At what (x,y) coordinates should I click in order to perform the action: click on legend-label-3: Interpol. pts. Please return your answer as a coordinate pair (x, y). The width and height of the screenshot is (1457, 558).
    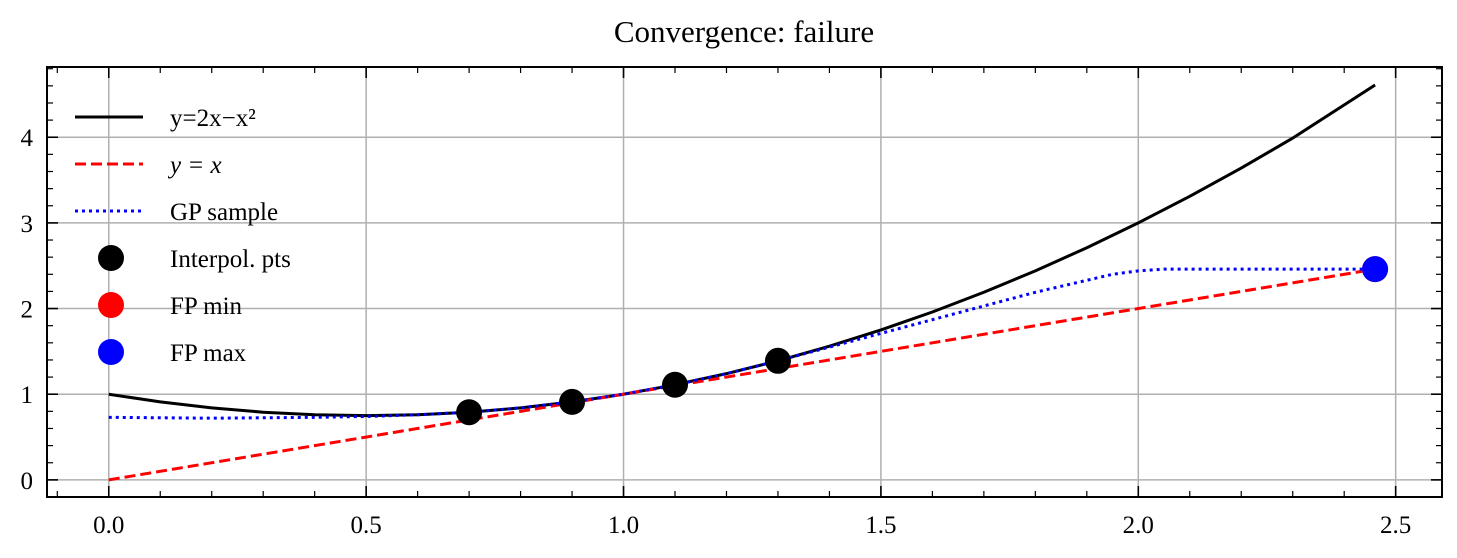
    Looking at the image, I should click on (230, 259).